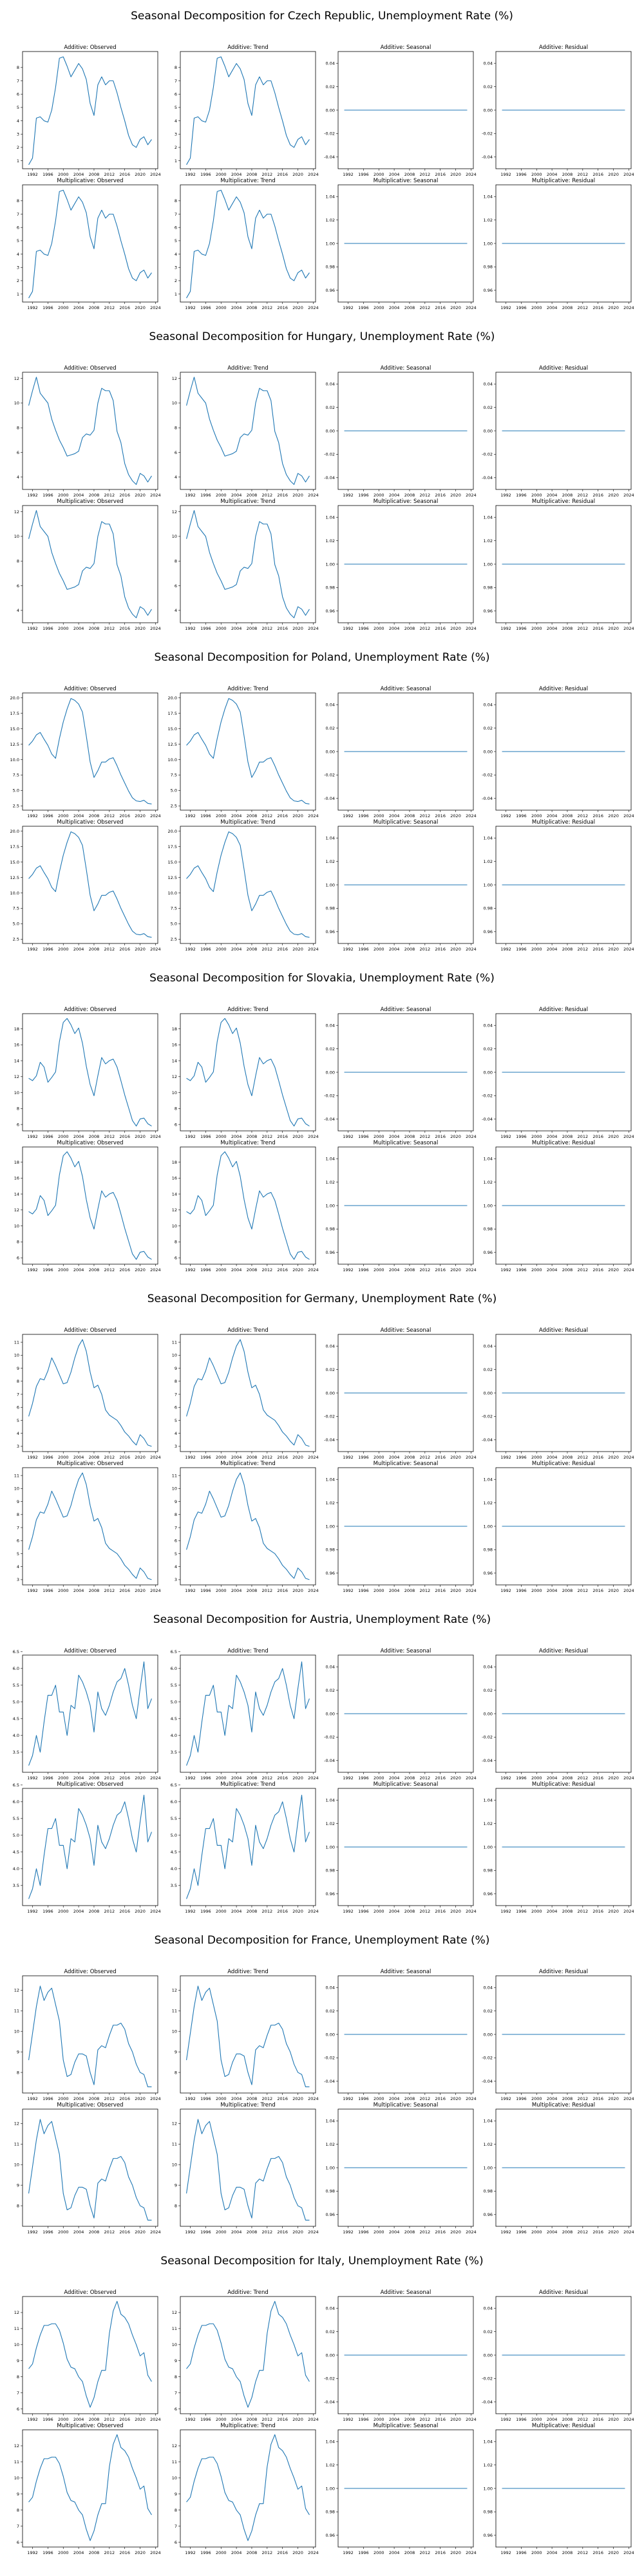  What do you see at coordinates (14, 714) in the screenshot?
I see `y-tick-label: 17.5` at bounding box center [14, 714].